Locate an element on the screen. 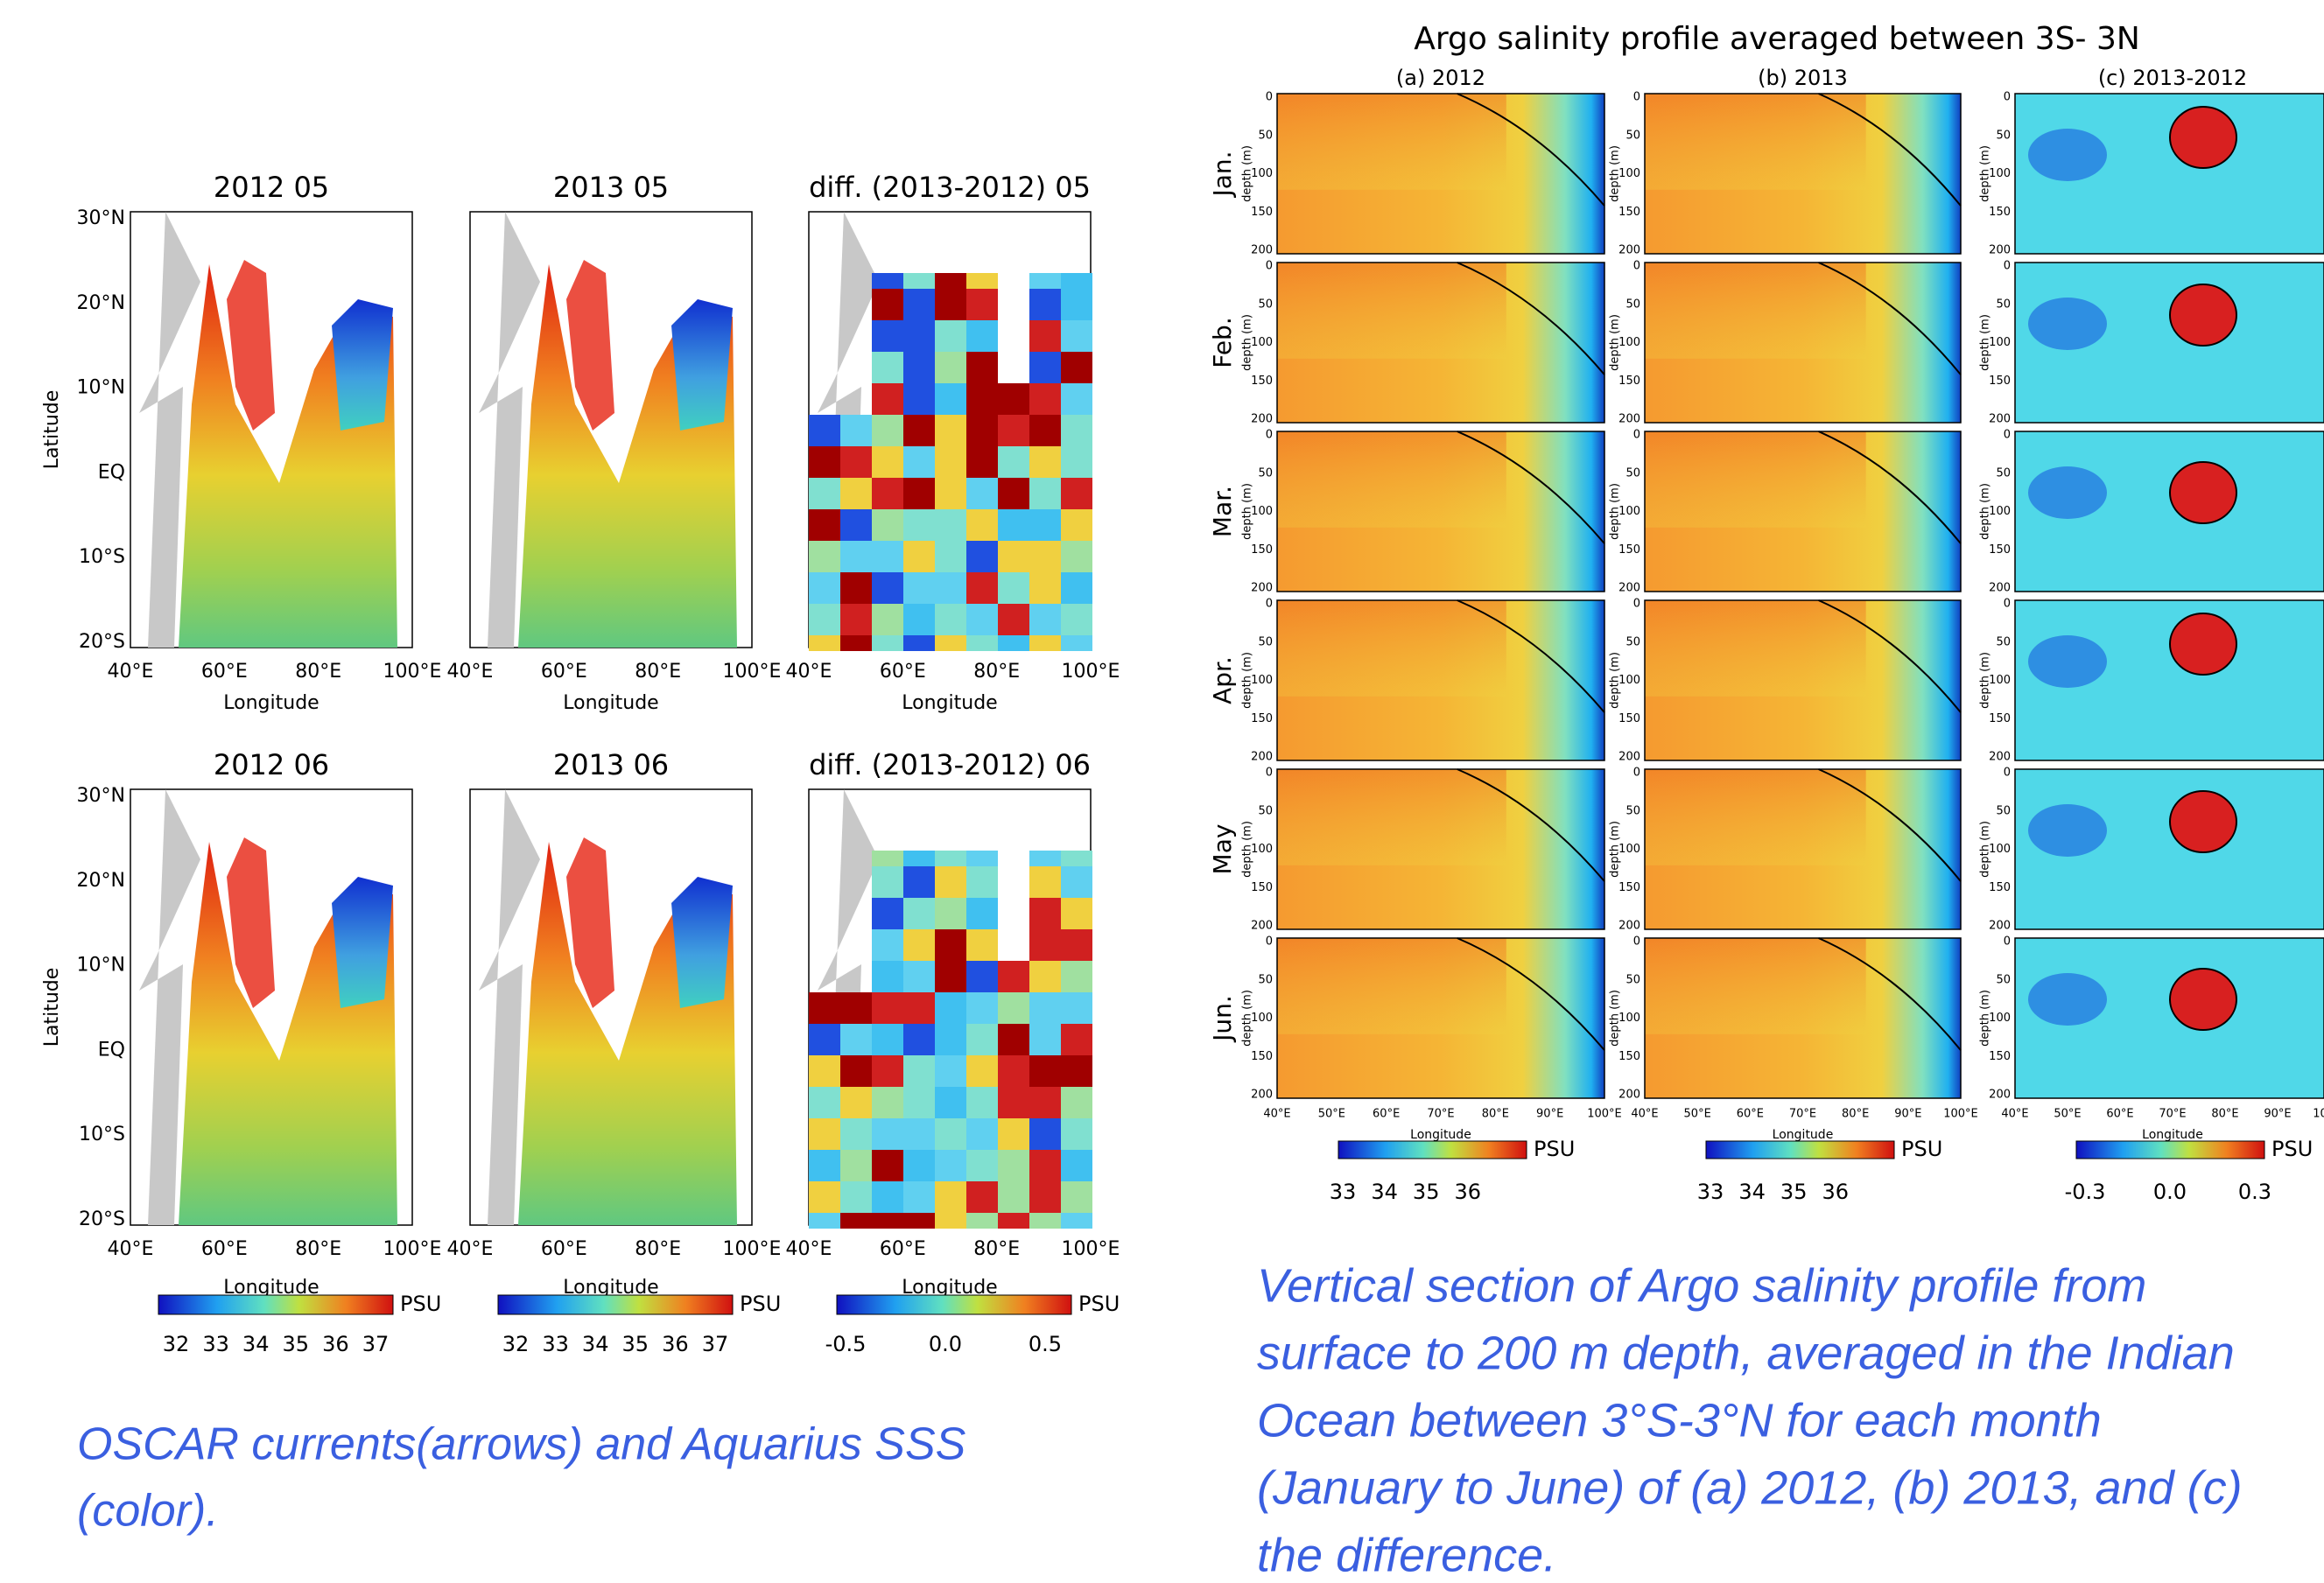 This screenshot has width=2324, height=1583. y-tick-label: 20°N is located at coordinates (101, 303).